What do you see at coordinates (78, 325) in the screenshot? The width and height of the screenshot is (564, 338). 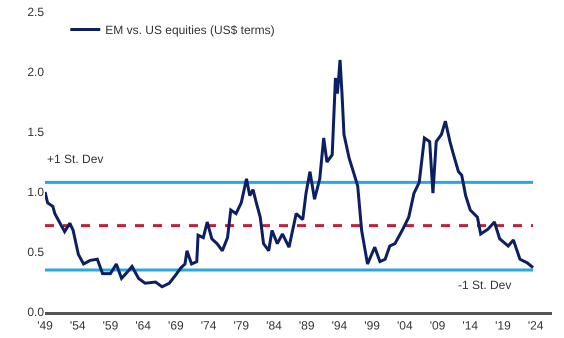 I see `x-tick-label: '54` at bounding box center [78, 325].